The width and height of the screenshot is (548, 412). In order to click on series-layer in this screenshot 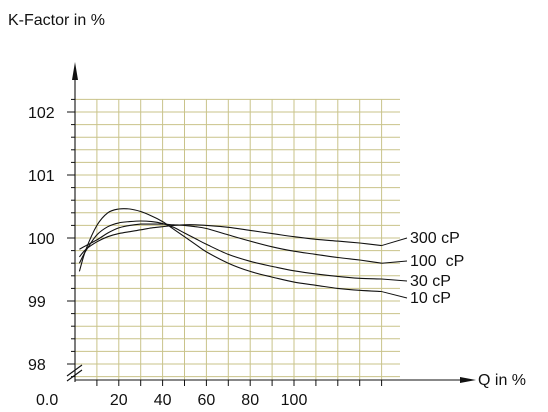, I will do `click(243, 253)`.